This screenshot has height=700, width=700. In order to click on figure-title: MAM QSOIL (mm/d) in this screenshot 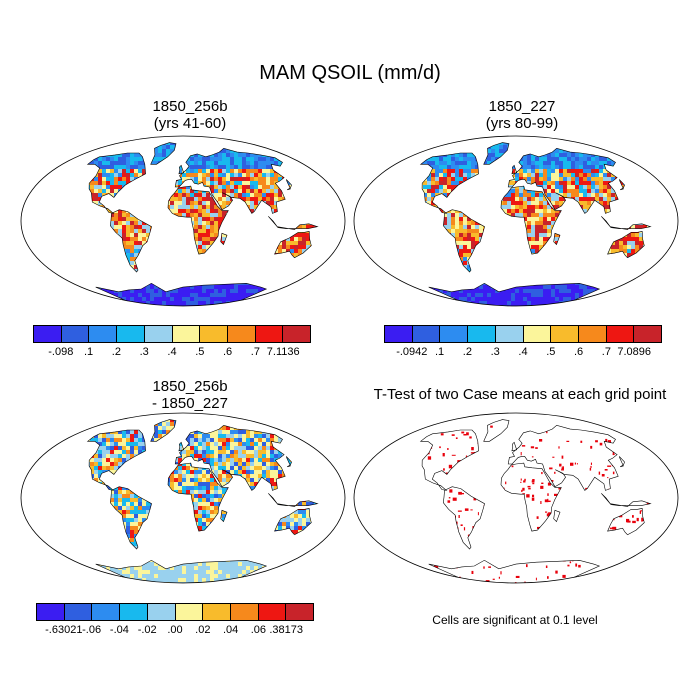, I will do `click(350, 73)`.